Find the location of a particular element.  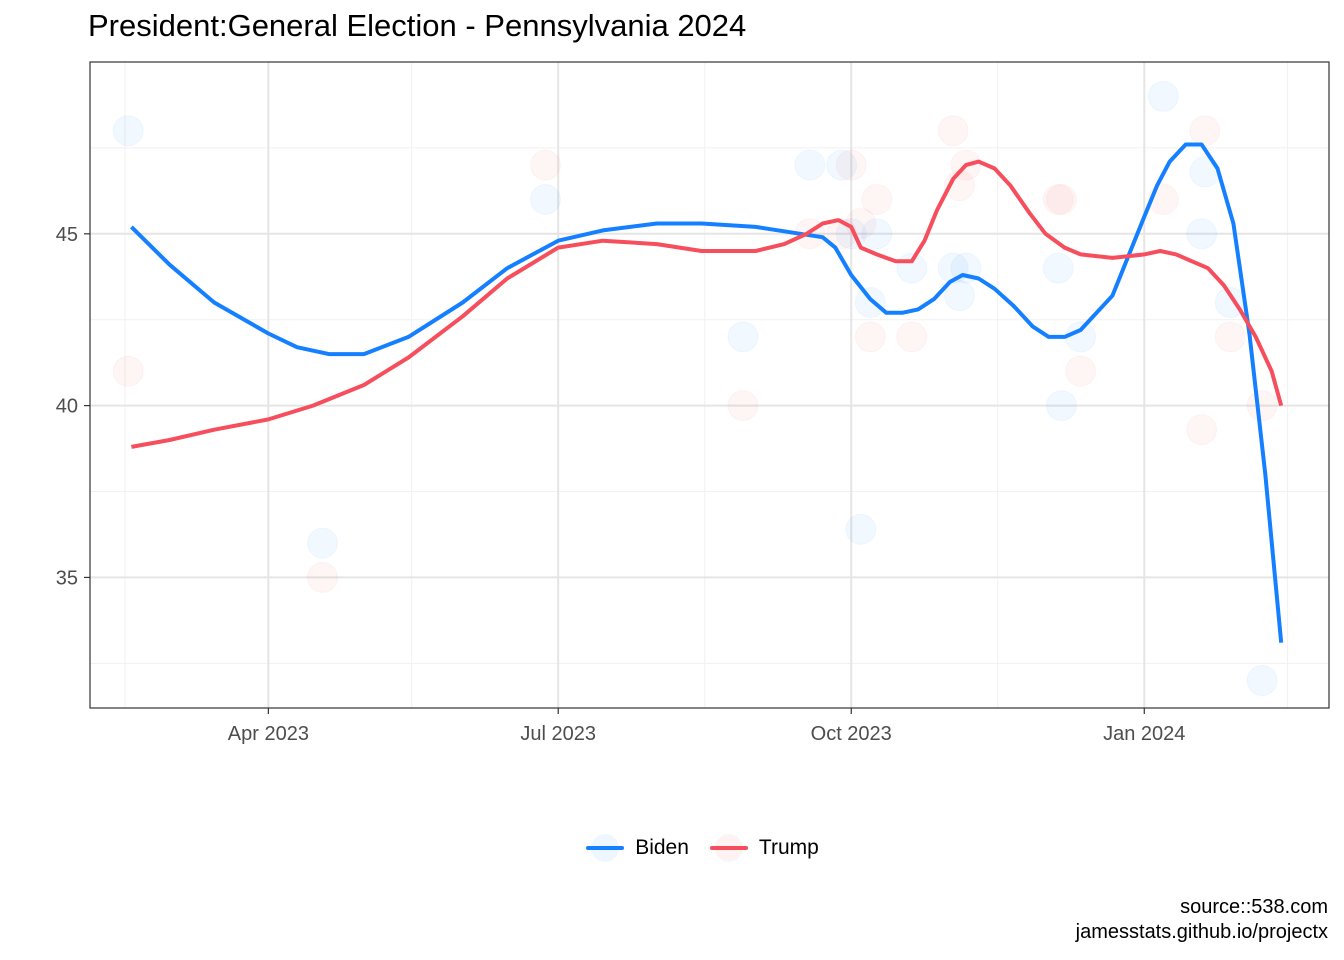

x-axis-tick-label: Oct 2023 is located at coordinates (851, 734).